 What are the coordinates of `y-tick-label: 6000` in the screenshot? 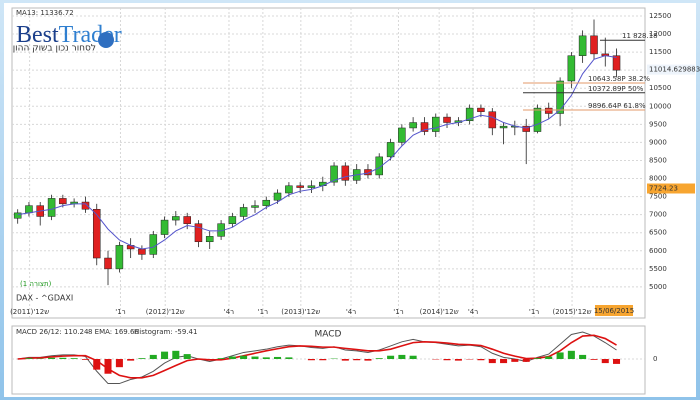 It's located at (658, 251).